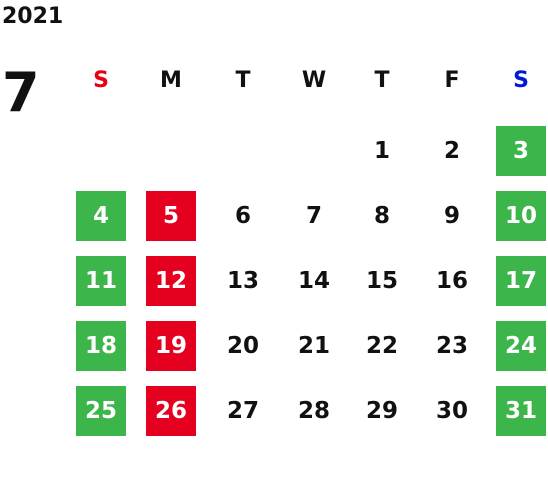 Image resolution: width=548 pixels, height=503 pixels. Describe the element at coordinates (313, 281) in the screenshot. I see `day-cell: 14` at that location.